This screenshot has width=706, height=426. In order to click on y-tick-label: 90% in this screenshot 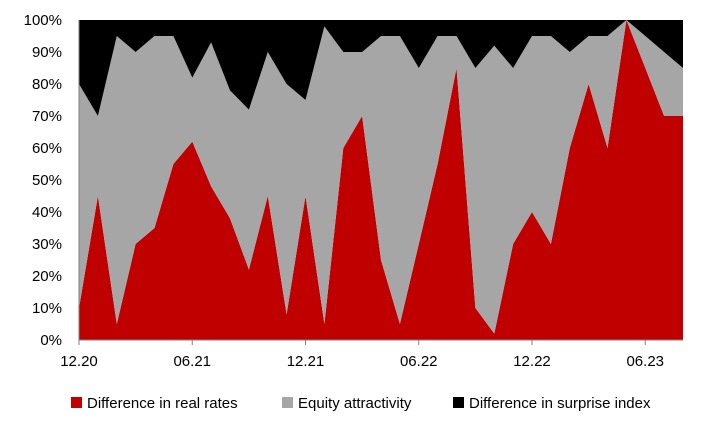, I will do `click(47, 52)`.